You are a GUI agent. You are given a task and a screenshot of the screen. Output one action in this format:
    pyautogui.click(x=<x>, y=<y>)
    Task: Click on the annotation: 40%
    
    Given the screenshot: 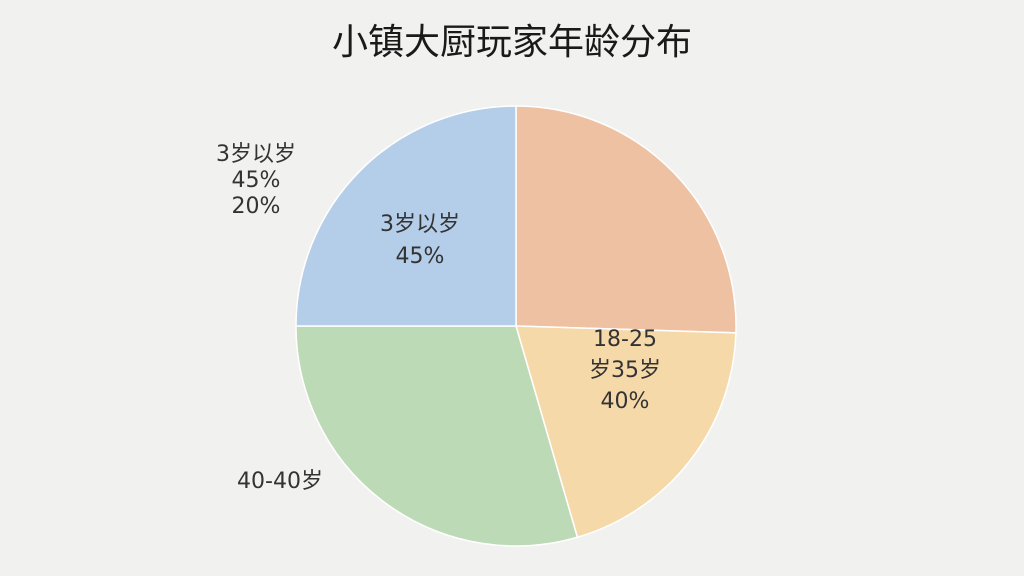 What is the action you would take?
    pyautogui.click(x=625, y=401)
    